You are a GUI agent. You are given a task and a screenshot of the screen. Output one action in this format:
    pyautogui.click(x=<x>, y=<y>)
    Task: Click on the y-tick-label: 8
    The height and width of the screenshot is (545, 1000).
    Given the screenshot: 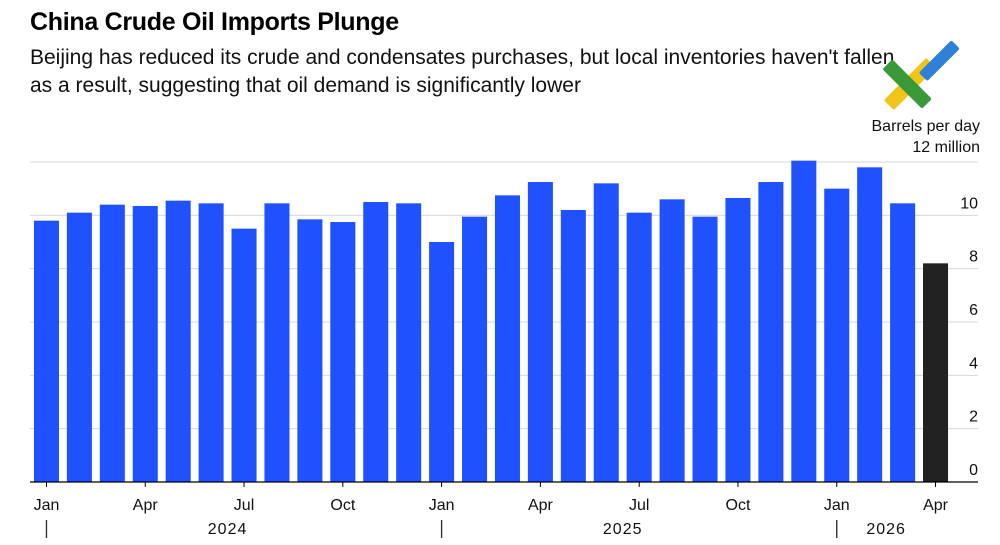 What is the action you would take?
    pyautogui.click(x=973, y=257)
    